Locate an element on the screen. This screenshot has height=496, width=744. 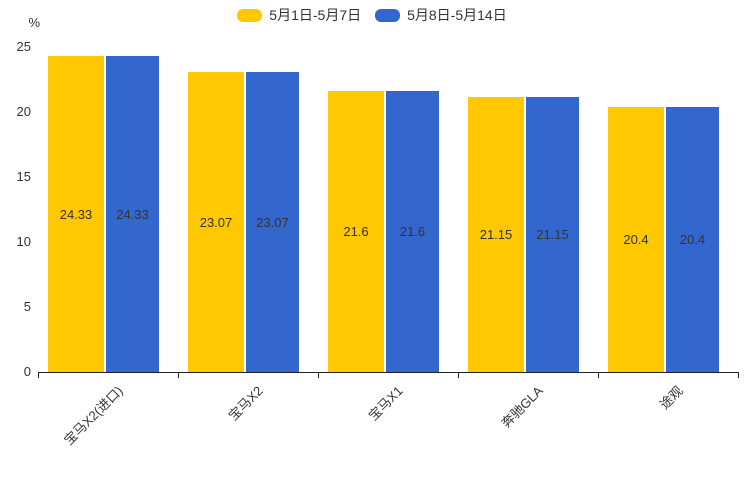
legend-swatch-blue-icon is located at coordinates (388, 15).